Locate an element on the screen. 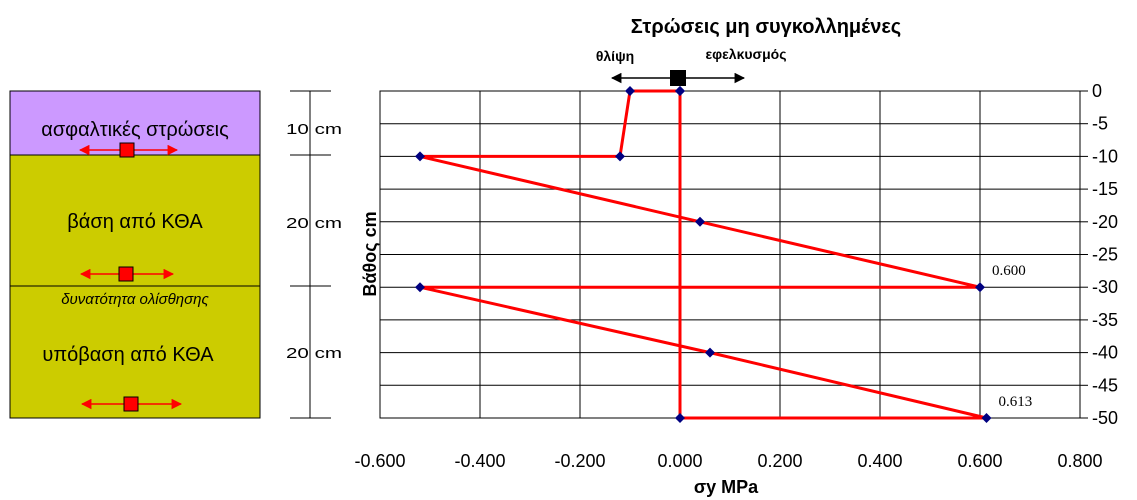 Image resolution: width=1137 pixels, height=500 pixels. interface-marker-base is located at coordinates (127, 274).